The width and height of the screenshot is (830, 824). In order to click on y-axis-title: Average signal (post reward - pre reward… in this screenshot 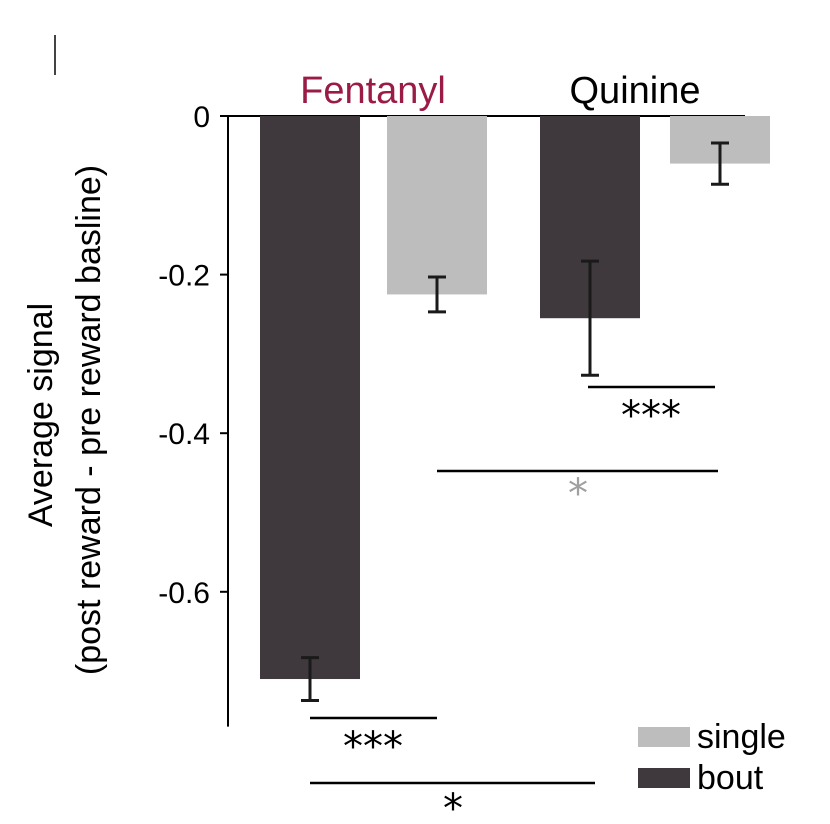, I will do `click(65, 420)`.